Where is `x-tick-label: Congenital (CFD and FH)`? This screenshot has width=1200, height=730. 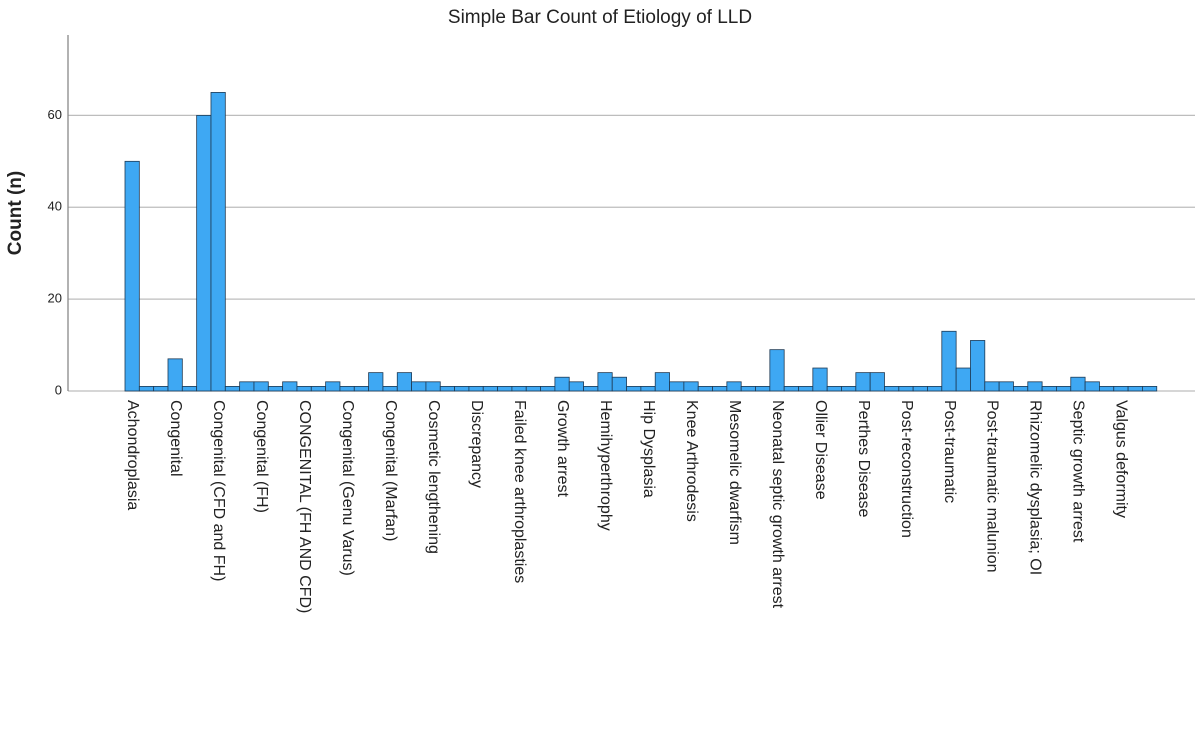
x-tick-label: Congenital (CFD and FH) is located at coordinates (218, 490).